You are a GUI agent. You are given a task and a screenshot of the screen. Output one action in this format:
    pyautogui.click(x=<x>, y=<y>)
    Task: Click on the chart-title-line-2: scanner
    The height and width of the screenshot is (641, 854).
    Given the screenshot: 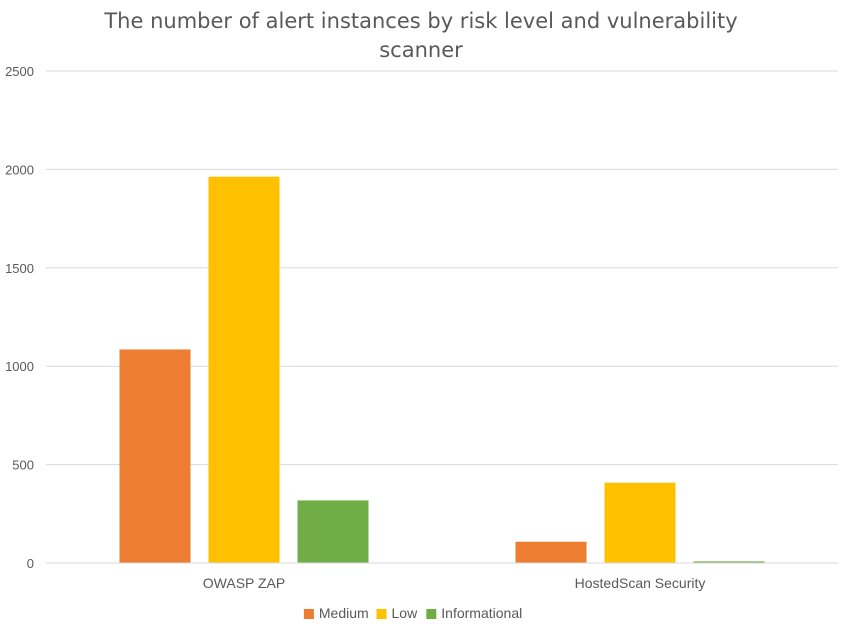 What is the action you would take?
    pyautogui.click(x=421, y=50)
    